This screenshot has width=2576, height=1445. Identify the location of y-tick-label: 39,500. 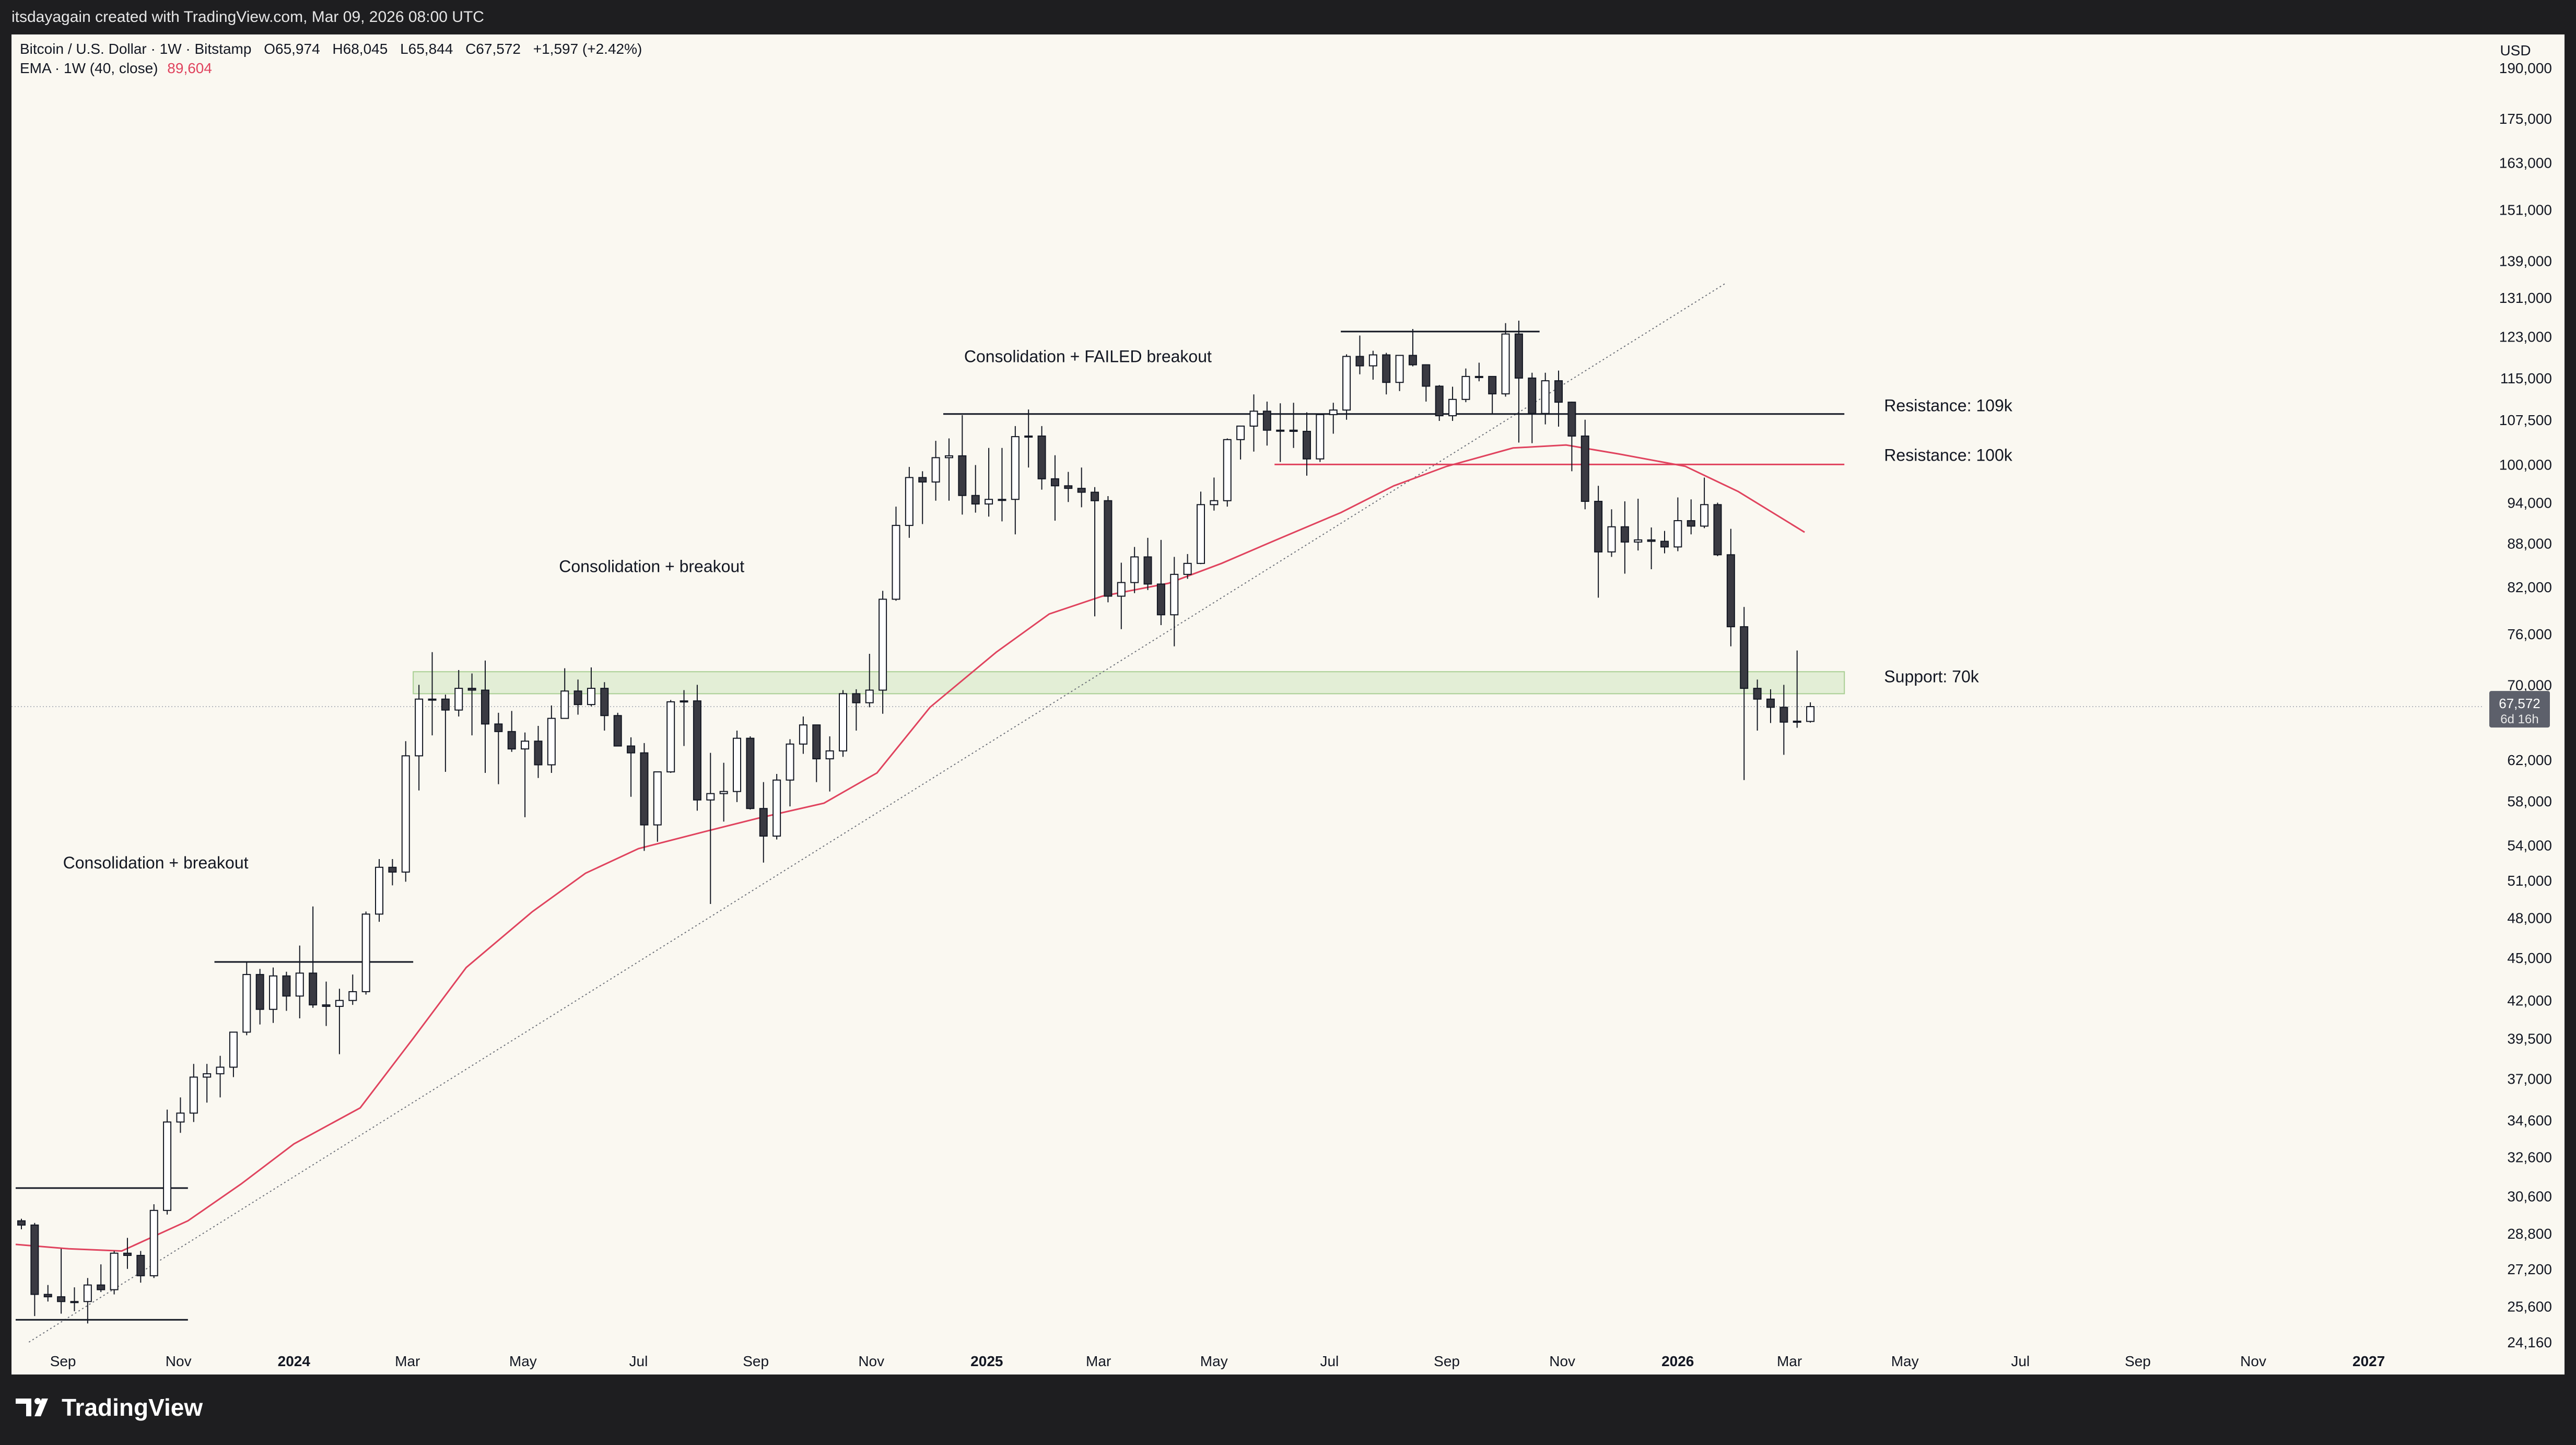
(2529, 1038).